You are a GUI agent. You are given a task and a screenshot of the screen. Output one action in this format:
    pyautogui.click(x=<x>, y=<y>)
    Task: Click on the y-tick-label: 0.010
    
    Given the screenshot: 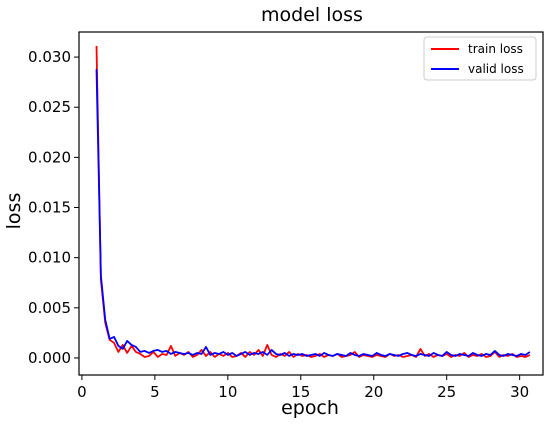 What is the action you would take?
    pyautogui.click(x=49, y=258)
    